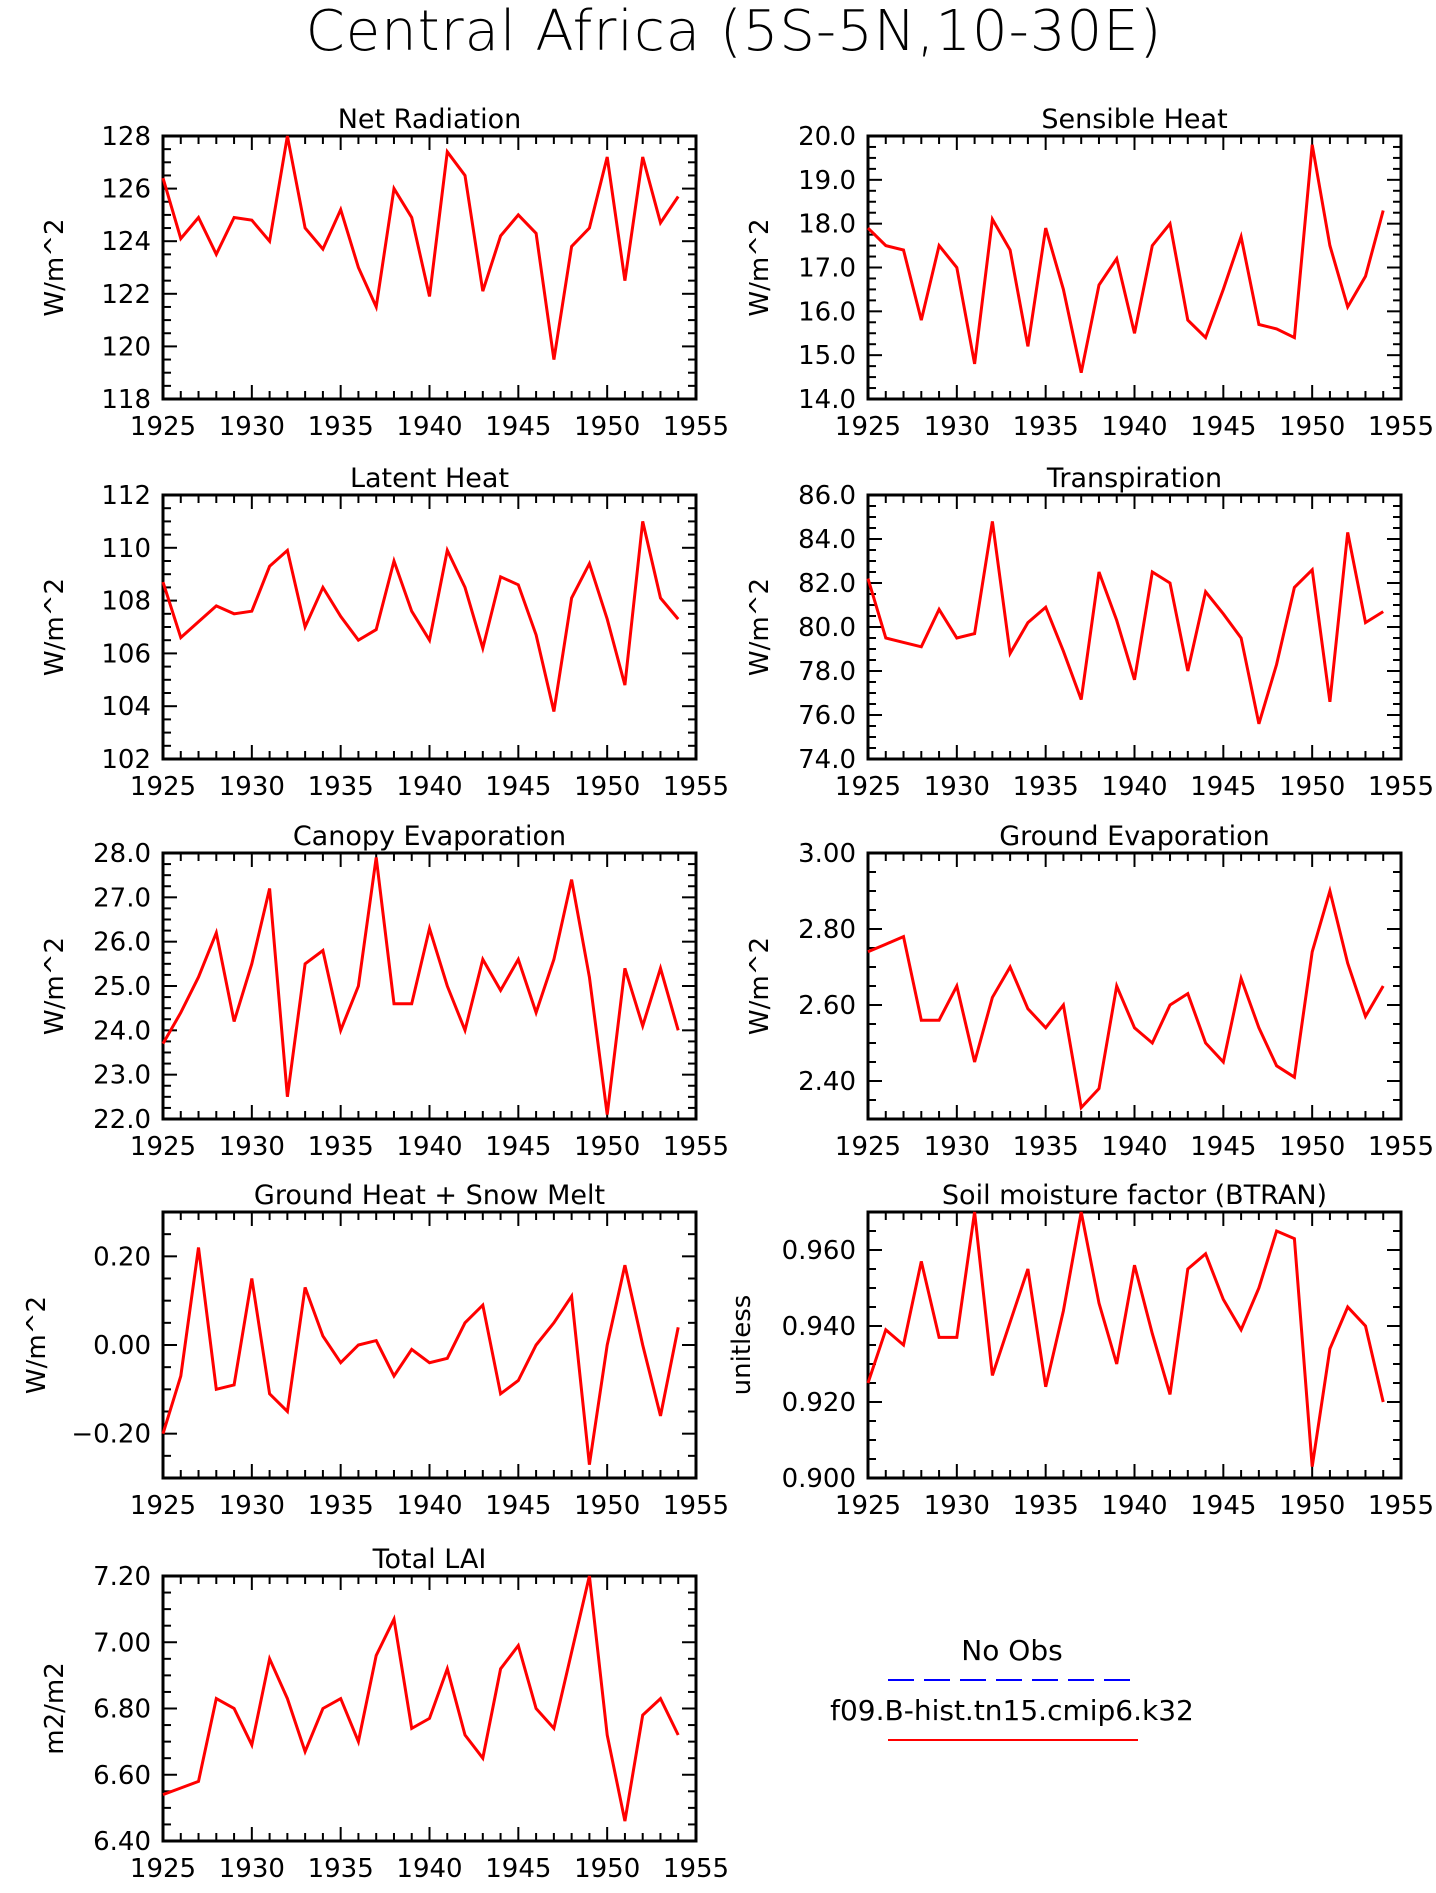 This screenshot has height=1893, width=1436. I want to click on y-tick-label: 0.20, so click(122, 1257).